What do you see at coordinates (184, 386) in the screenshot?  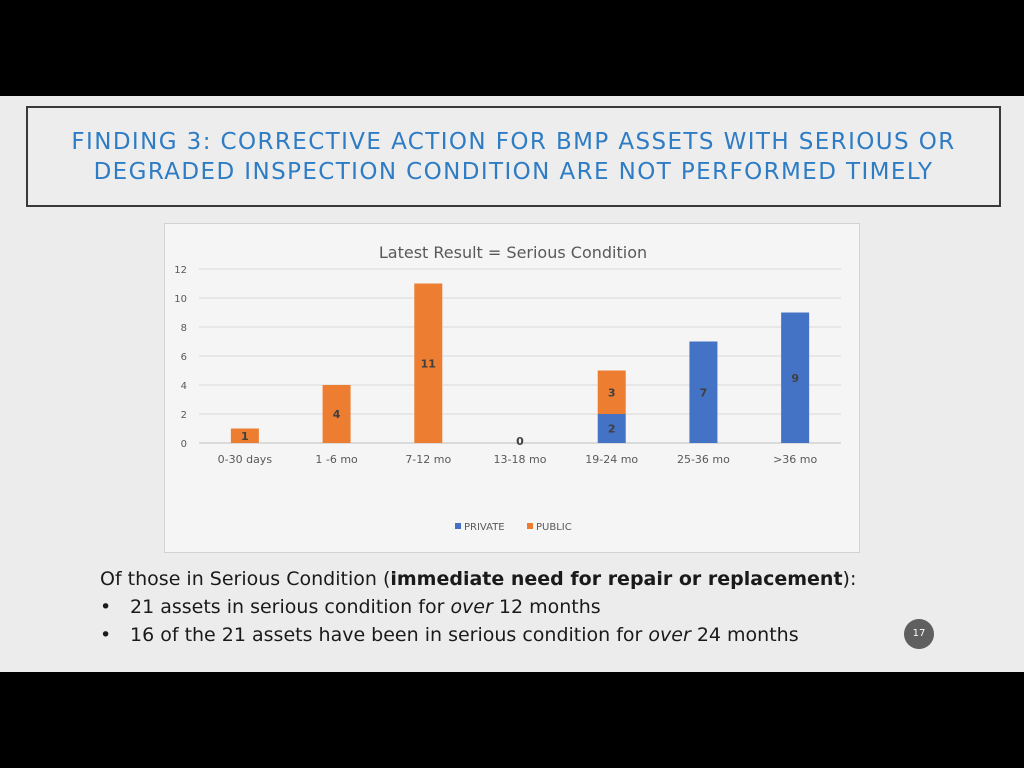 I see `y-tick-label: 4` at bounding box center [184, 386].